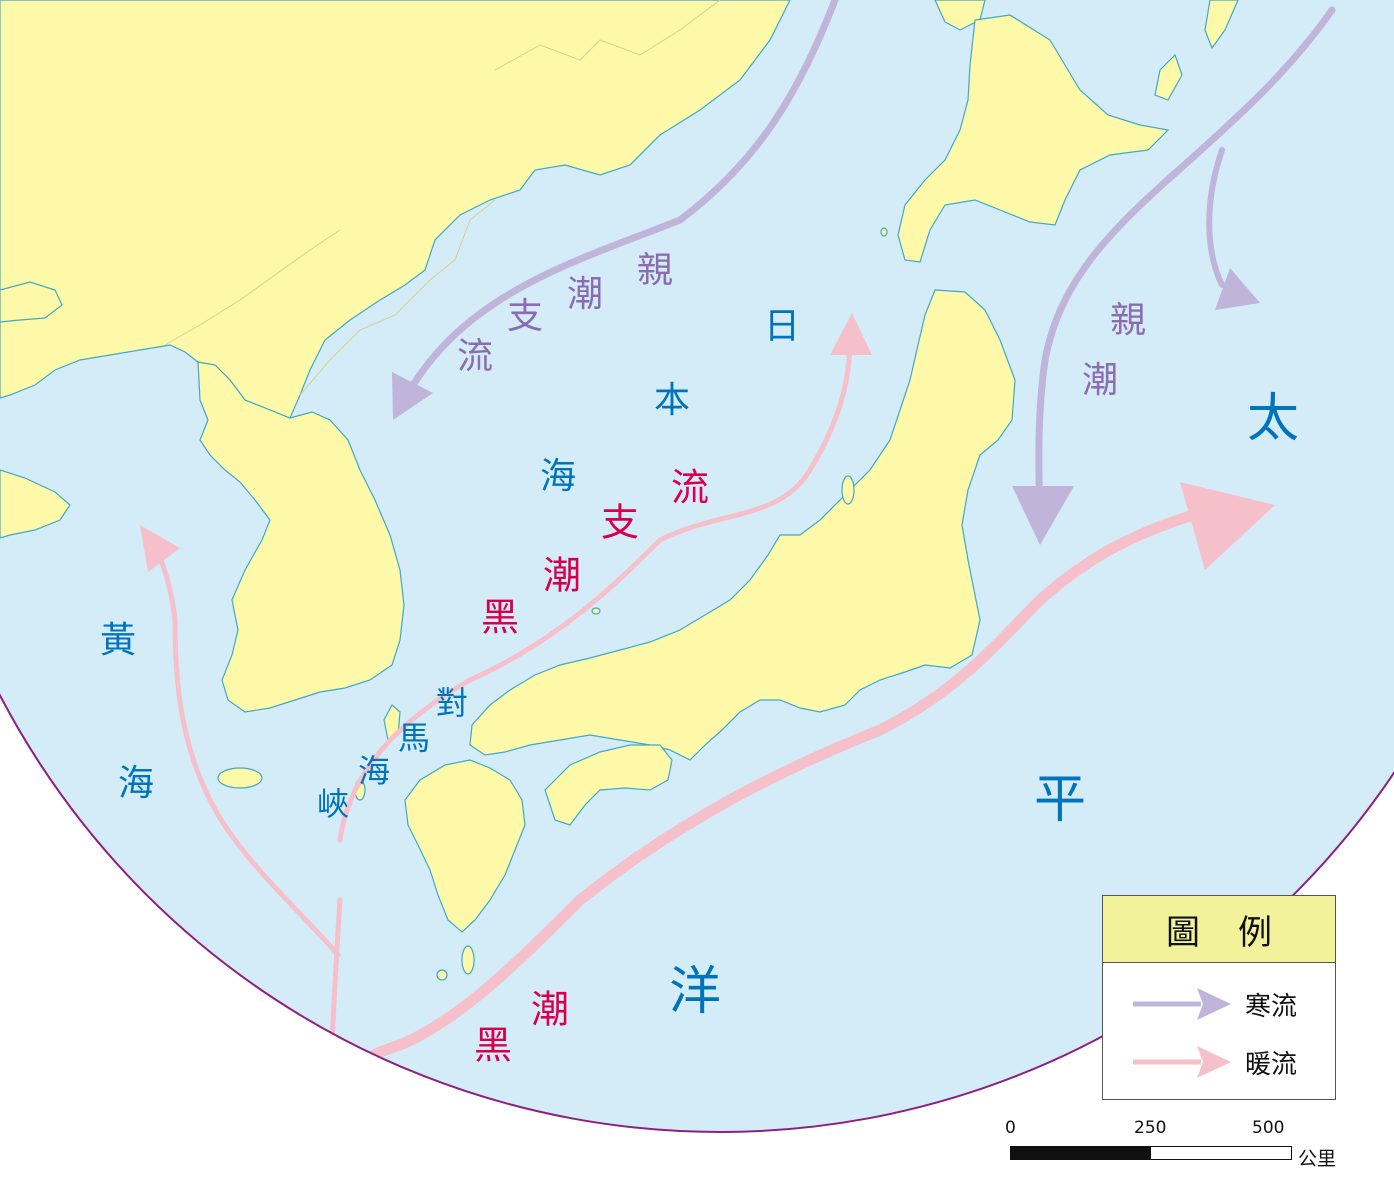  I want to click on tanegashima-island, so click(468, 960).